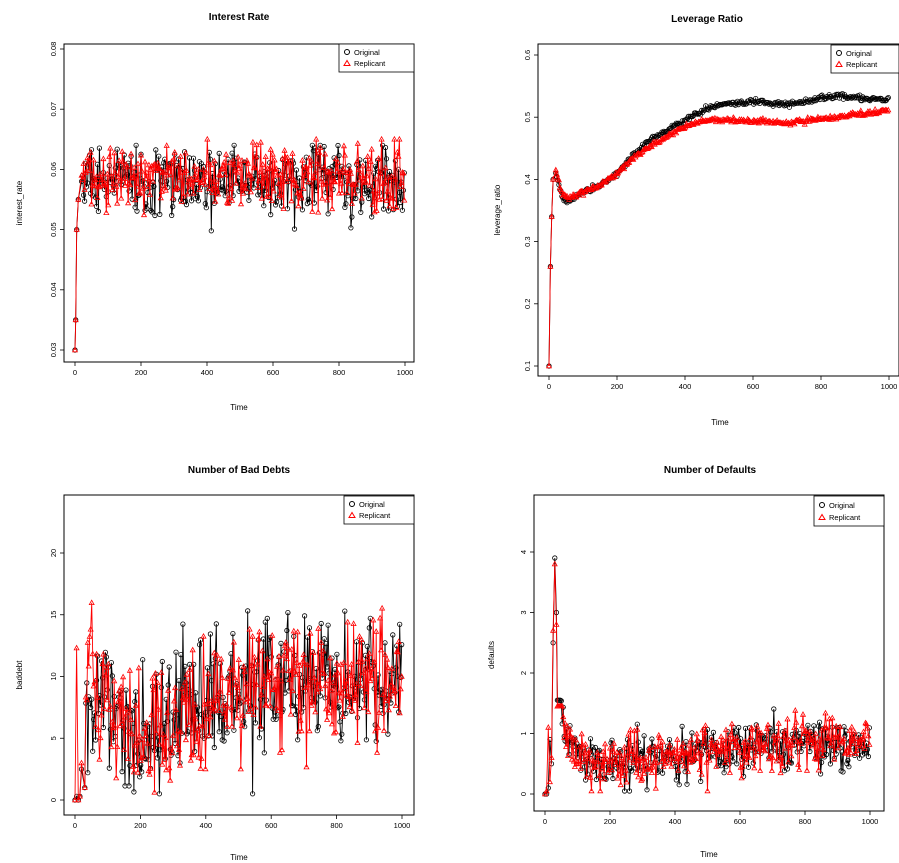 This screenshot has width=899, height=863. Describe the element at coordinates (526, 673) in the screenshot. I see `y-ticks: 0 1 2 3 4` at that location.